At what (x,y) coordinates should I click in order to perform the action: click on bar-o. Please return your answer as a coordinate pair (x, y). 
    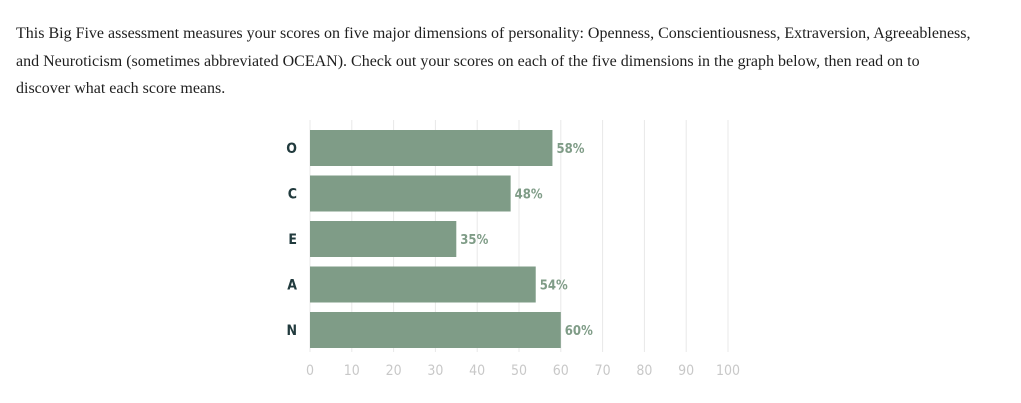
    Looking at the image, I should click on (431, 148).